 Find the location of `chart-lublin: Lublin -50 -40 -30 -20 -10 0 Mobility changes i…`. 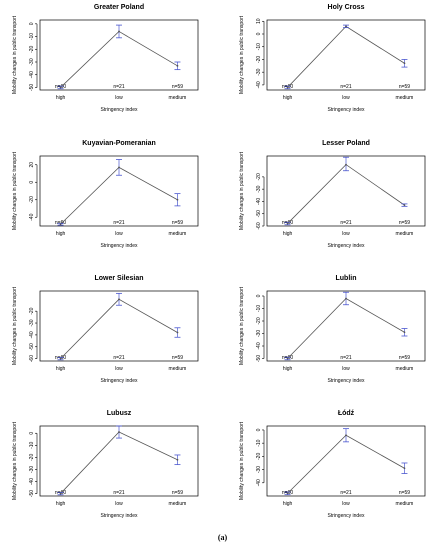

chart-lublin: Lublin -50 -40 -30 -20 -10 0 Mobility changes i… is located at coordinates (332, 329).